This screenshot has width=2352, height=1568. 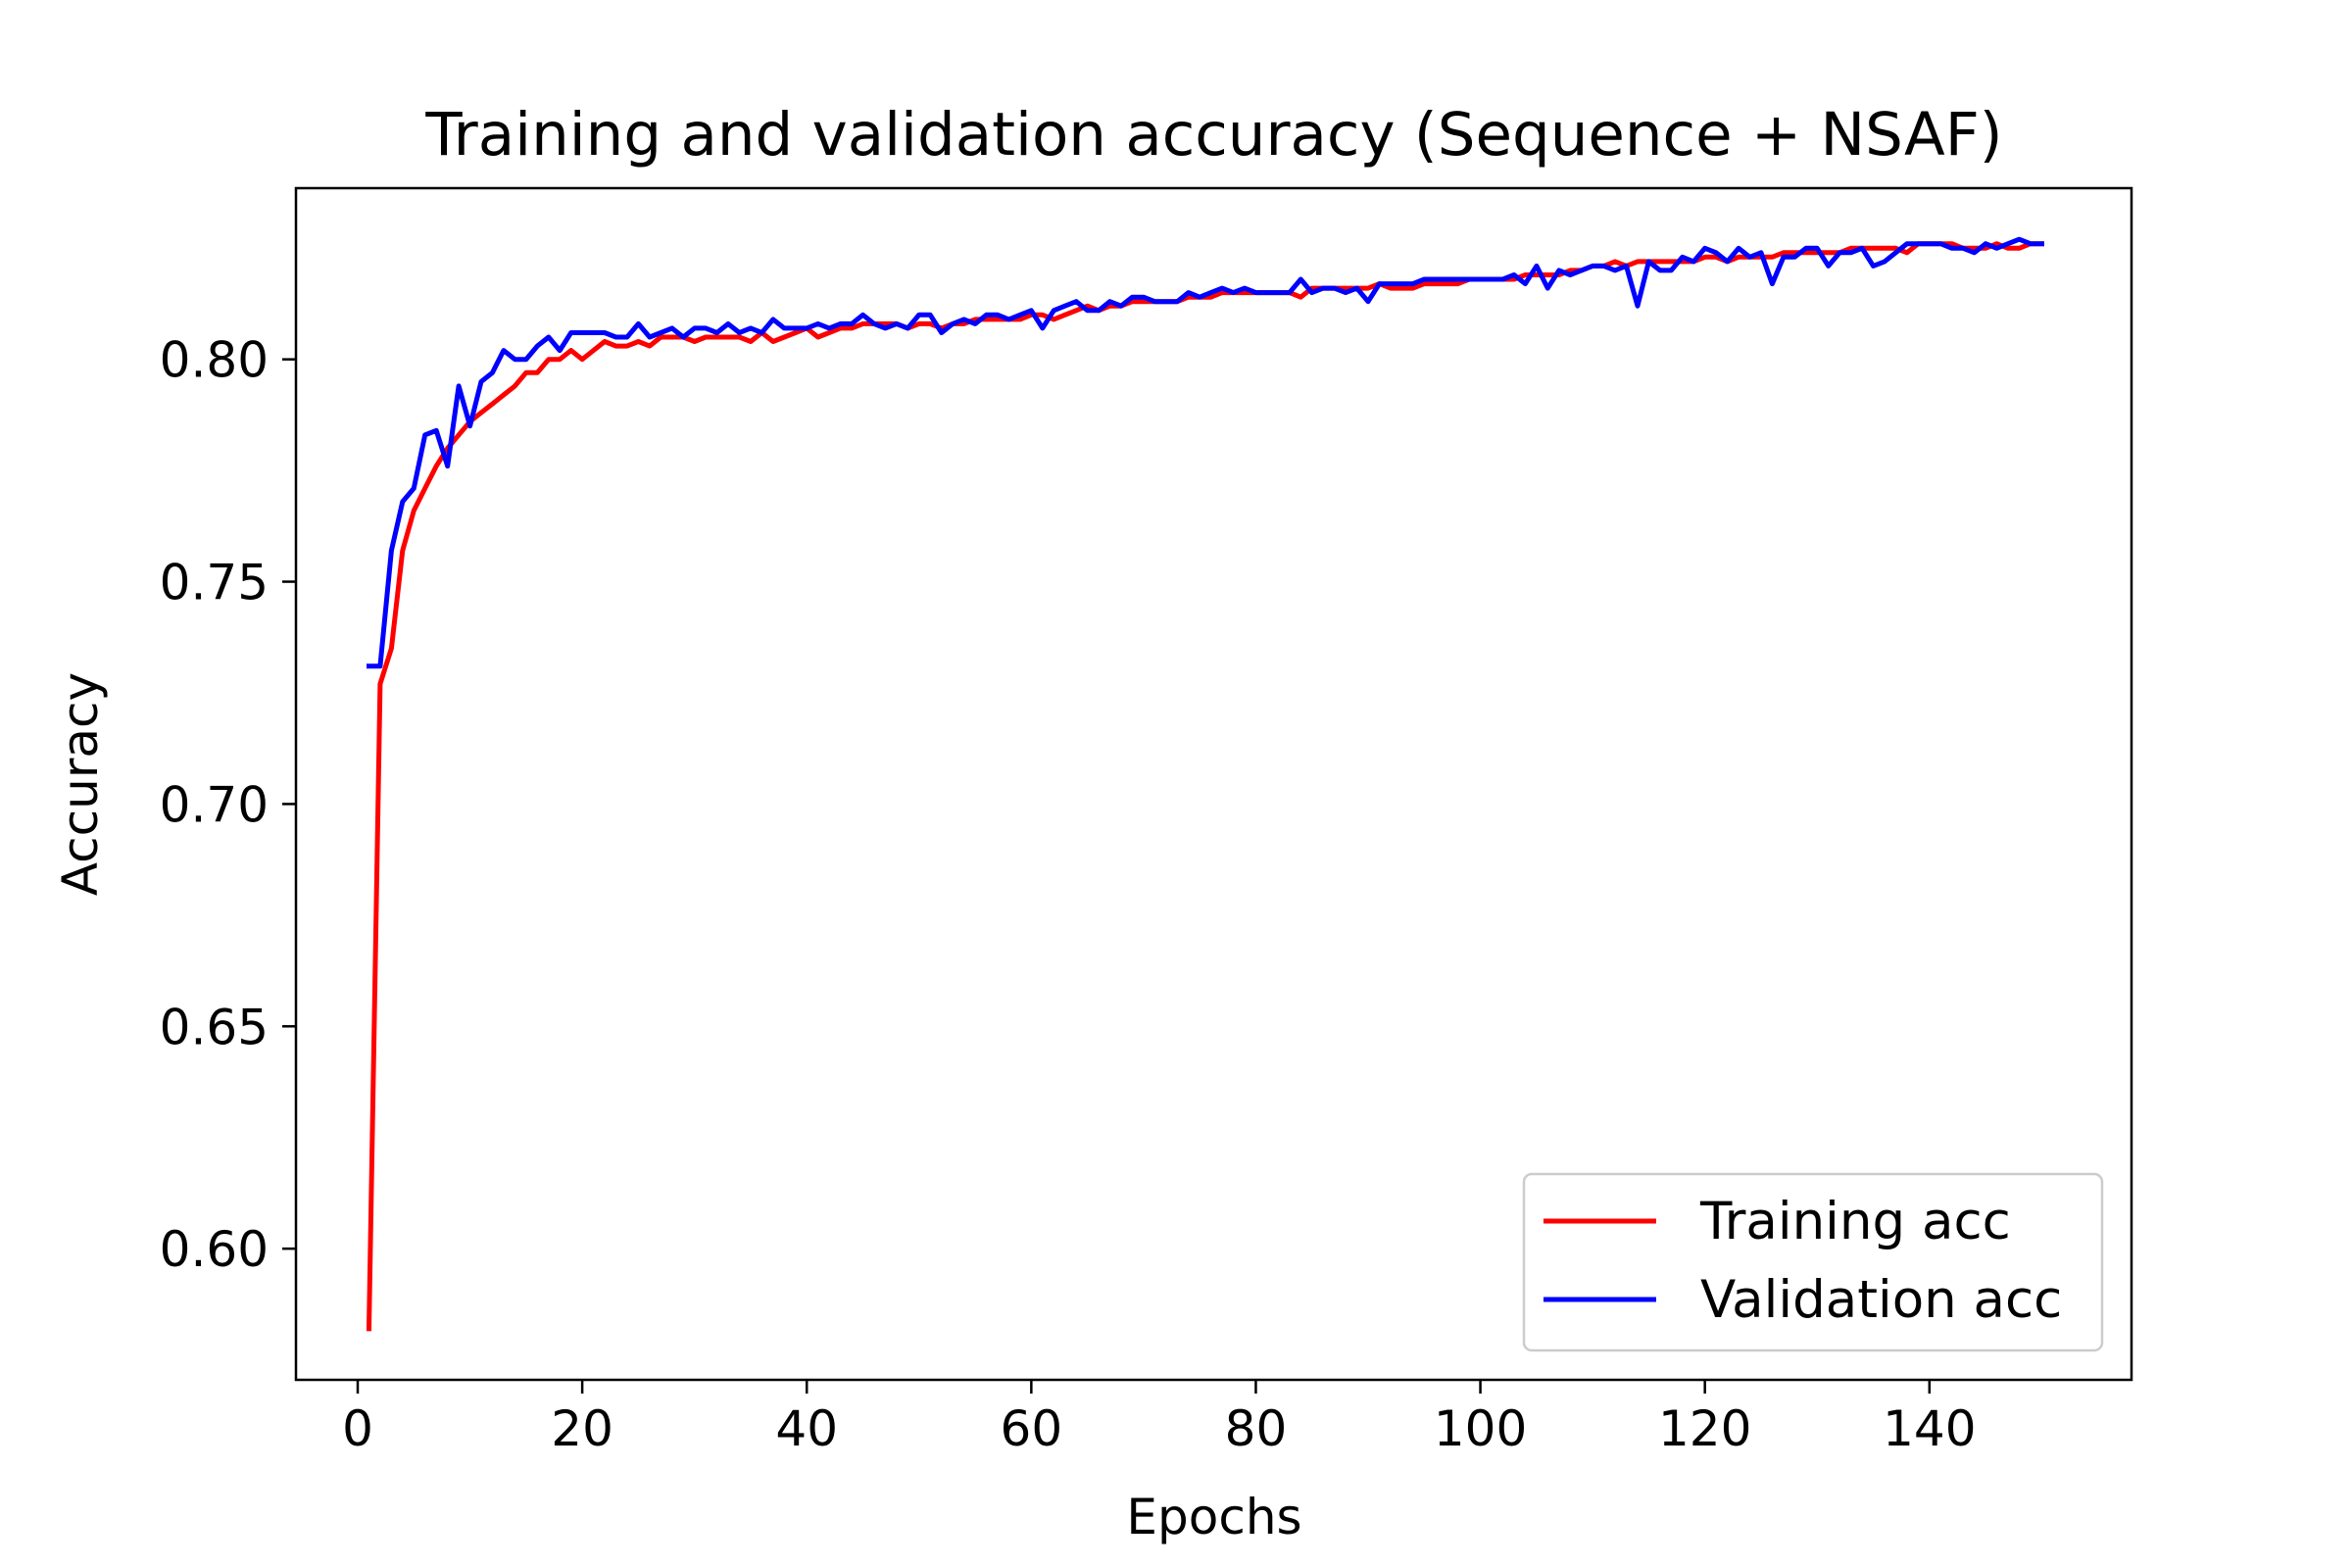 I want to click on legend-label-validation: Validation acc, so click(x=1881, y=1300).